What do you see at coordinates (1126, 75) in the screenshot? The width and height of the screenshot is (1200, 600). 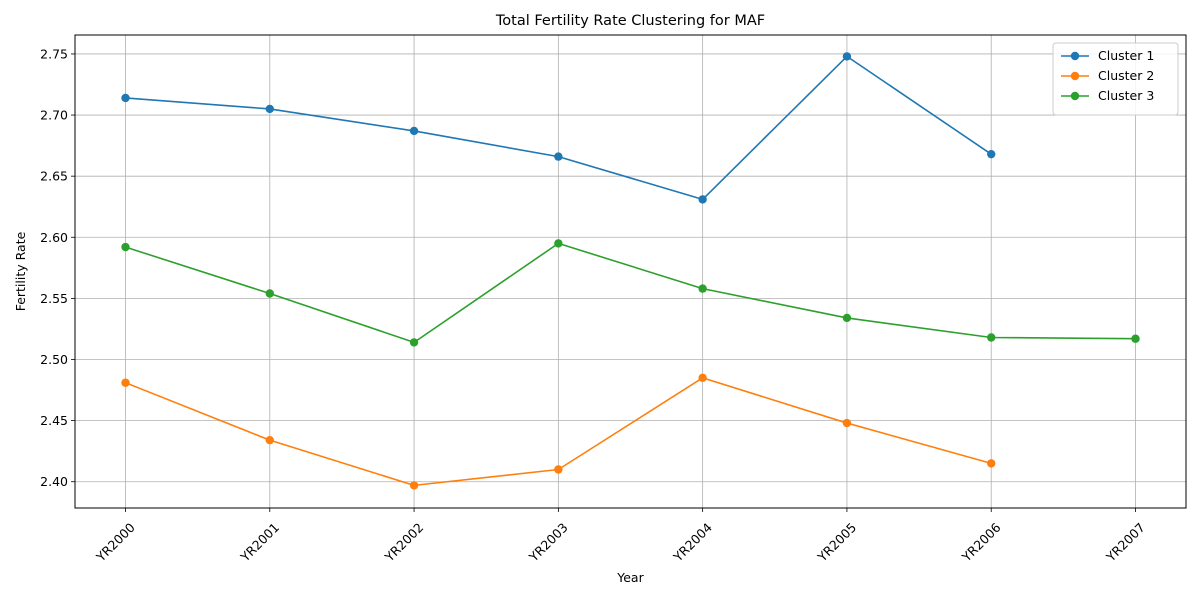 I see `legend-label-cluster-2: Cluster 2` at bounding box center [1126, 75].